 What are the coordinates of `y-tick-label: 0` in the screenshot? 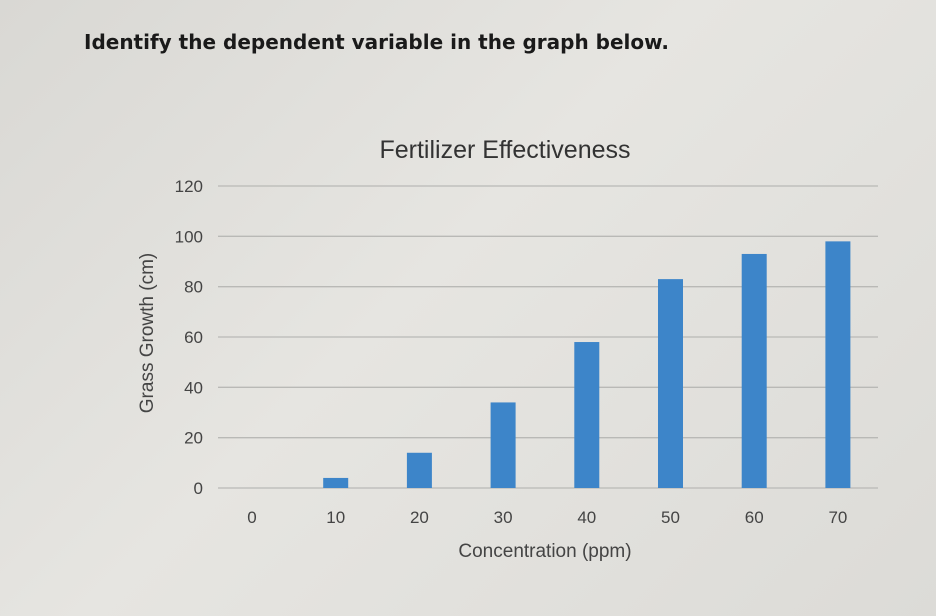 It's located at (198, 488).